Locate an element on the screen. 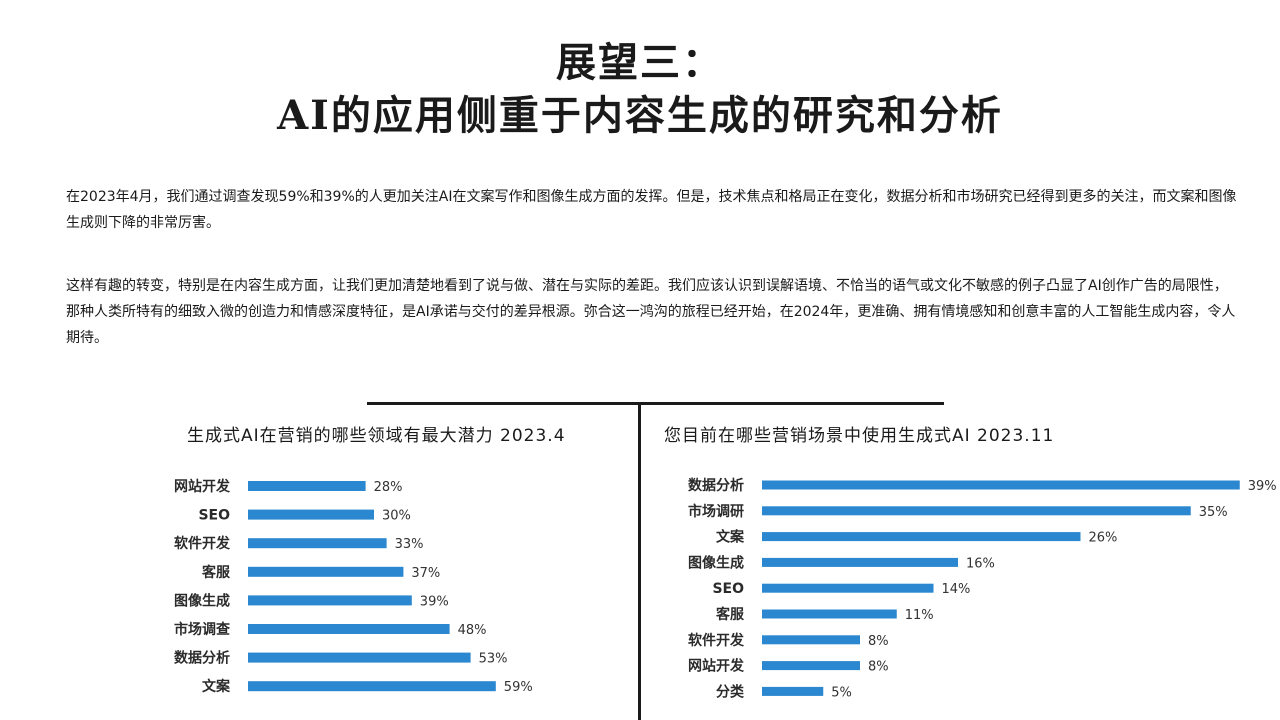 The height and width of the screenshot is (720, 1280). chart0-value-label: 48% is located at coordinates (472, 630).